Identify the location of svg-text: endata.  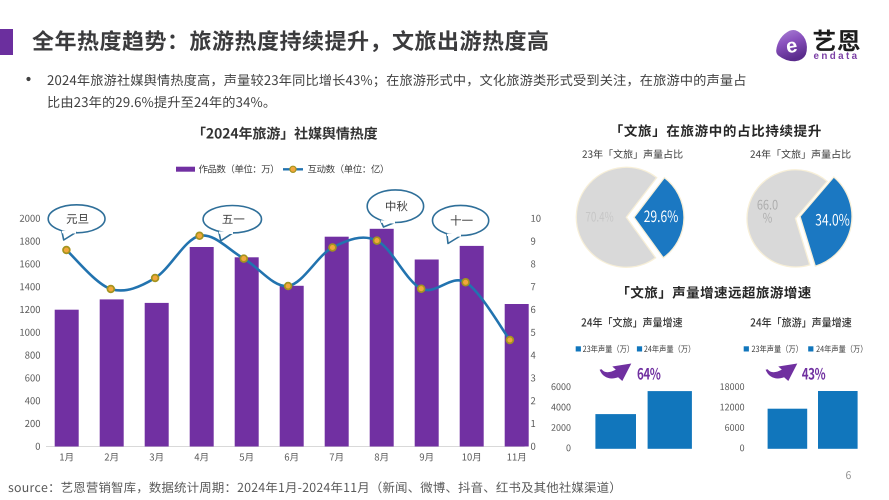
(837, 56).